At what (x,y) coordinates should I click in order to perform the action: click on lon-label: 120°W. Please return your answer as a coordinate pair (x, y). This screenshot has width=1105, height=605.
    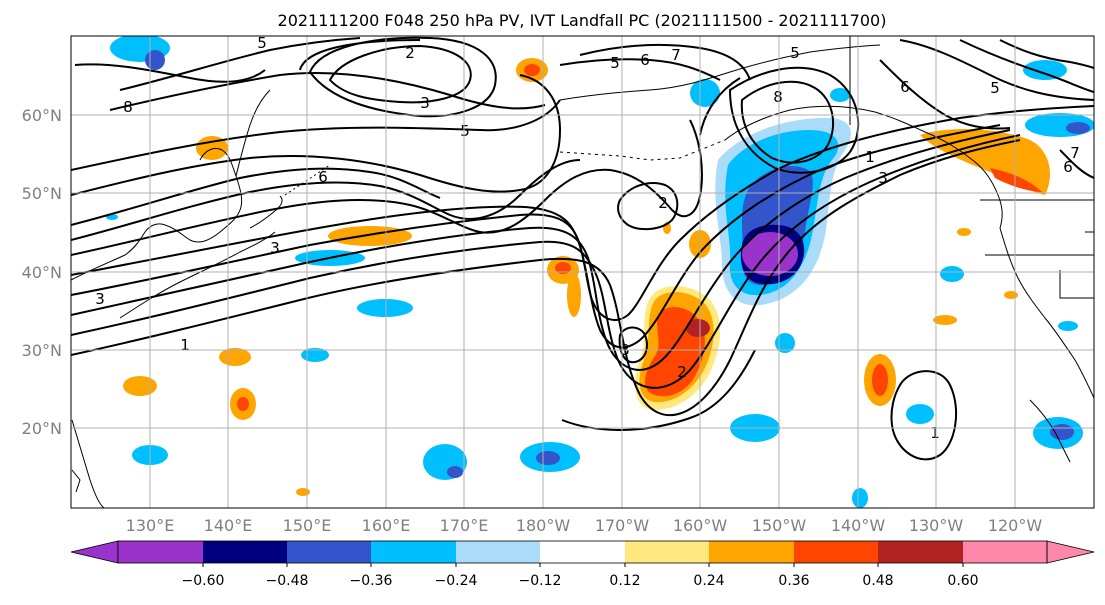
    Looking at the image, I should click on (1015, 525).